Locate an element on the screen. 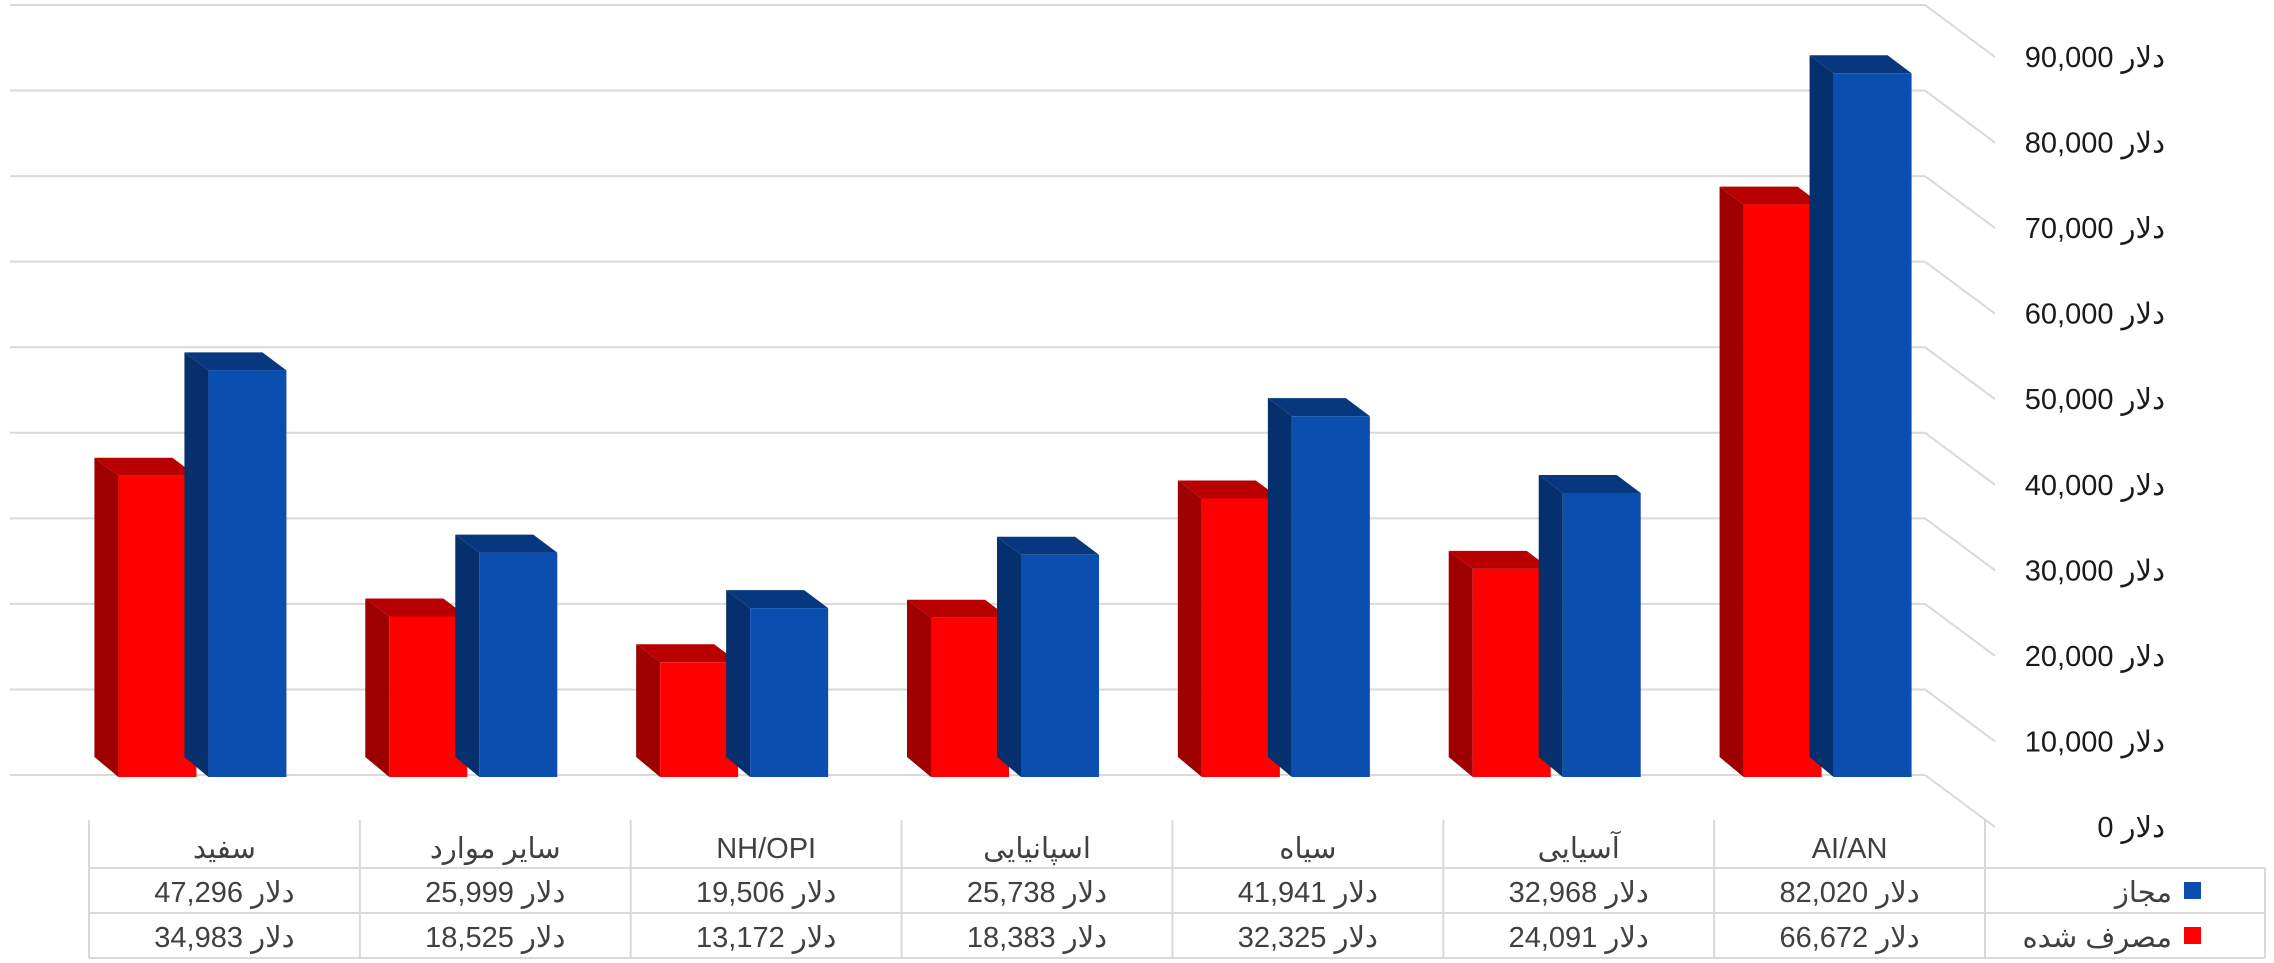  table-cell: 32,325 دلار is located at coordinates (1308, 938).